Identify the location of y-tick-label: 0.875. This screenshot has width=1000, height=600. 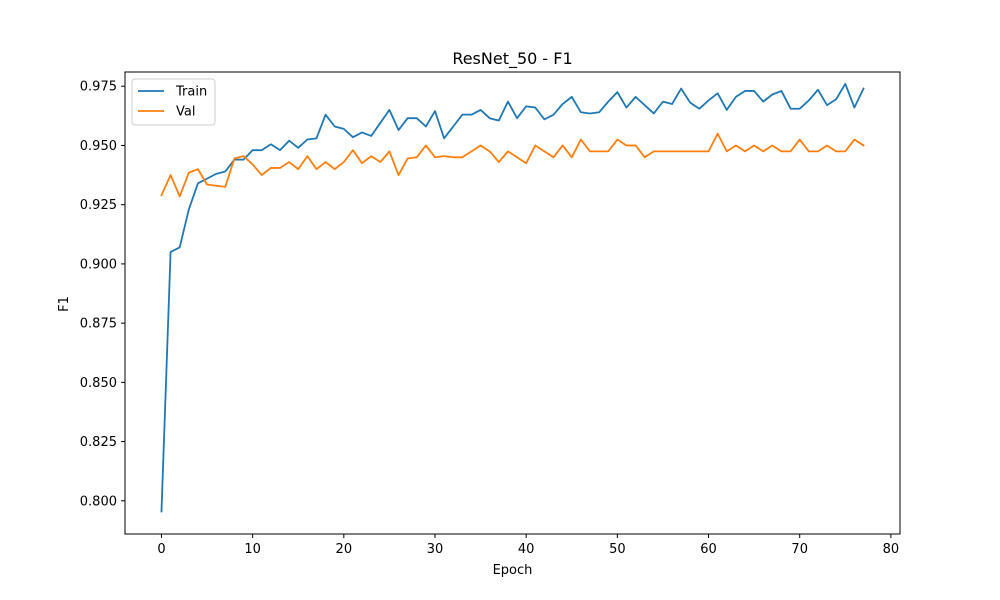
(98, 324).